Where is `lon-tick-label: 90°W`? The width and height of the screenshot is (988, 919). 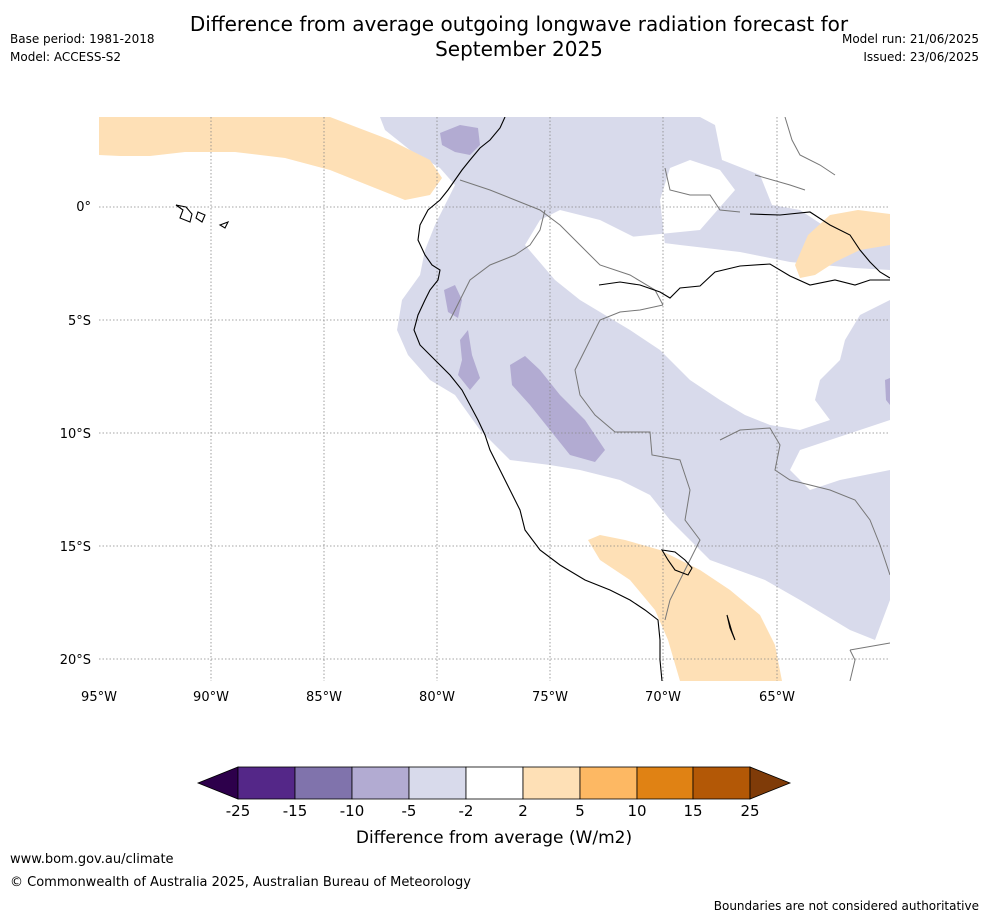
lon-tick-label: 90°W is located at coordinates (211, 697).